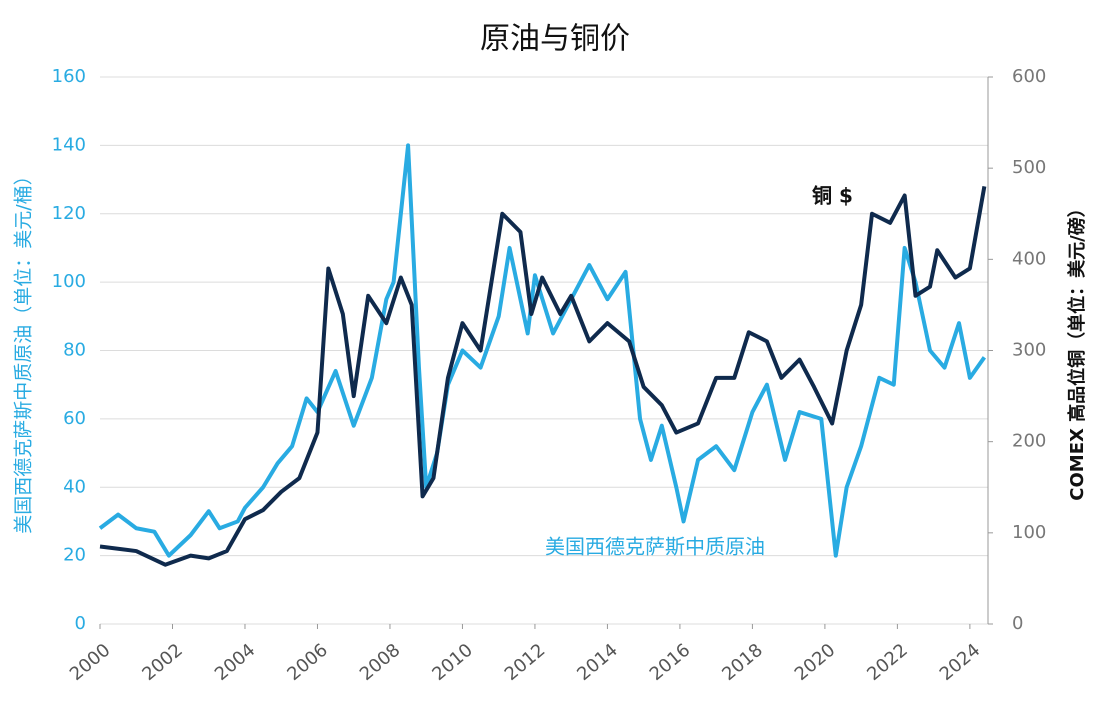 The width and height of the screenshot is (1103, 708). Describe the element at coordinates (815, 663) in the screenshot. I see `x-tick-label: 2020` at that location.